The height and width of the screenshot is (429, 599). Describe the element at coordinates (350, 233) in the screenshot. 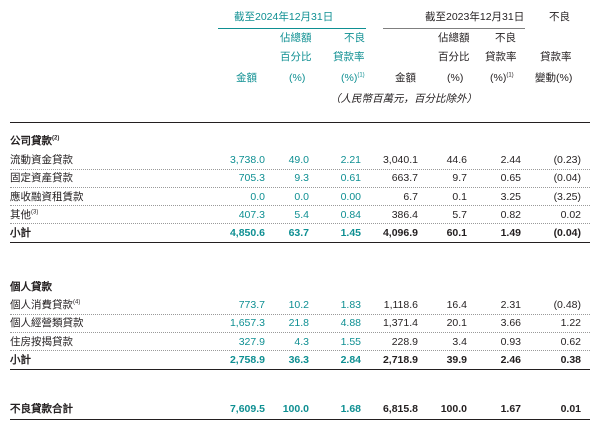

I see `corporate-subtotal-n24: 1.45` at that location.